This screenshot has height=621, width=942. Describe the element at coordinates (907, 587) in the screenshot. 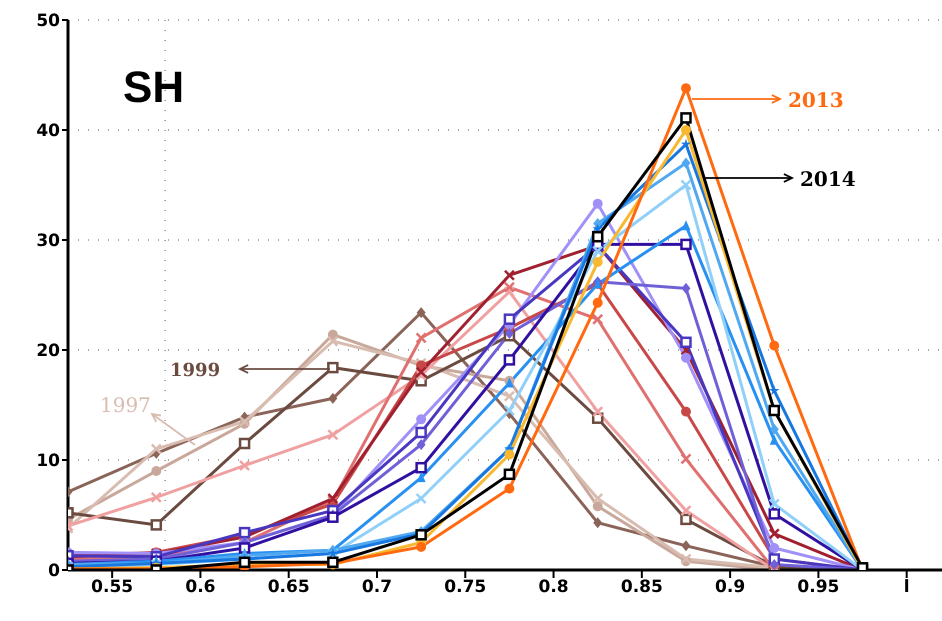

I see `x-tick-label: l` at that location.